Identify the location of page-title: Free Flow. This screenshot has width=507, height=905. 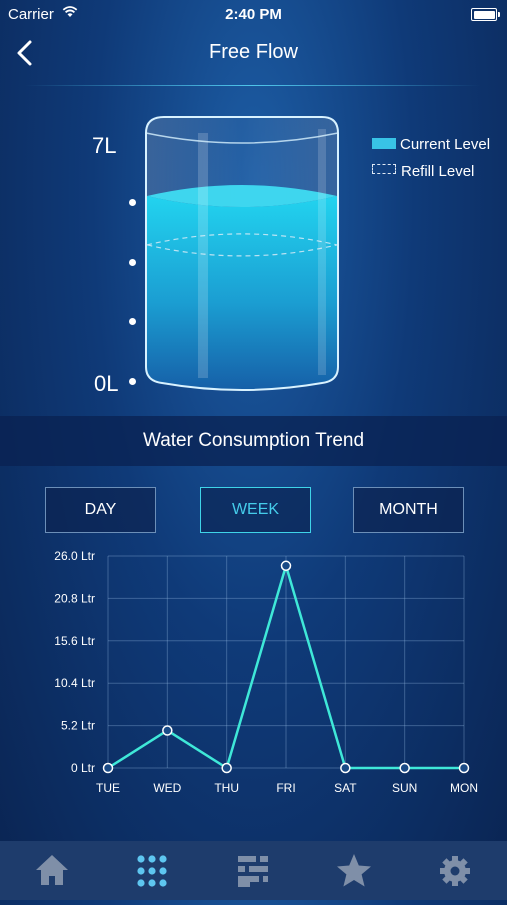
(253, 52).